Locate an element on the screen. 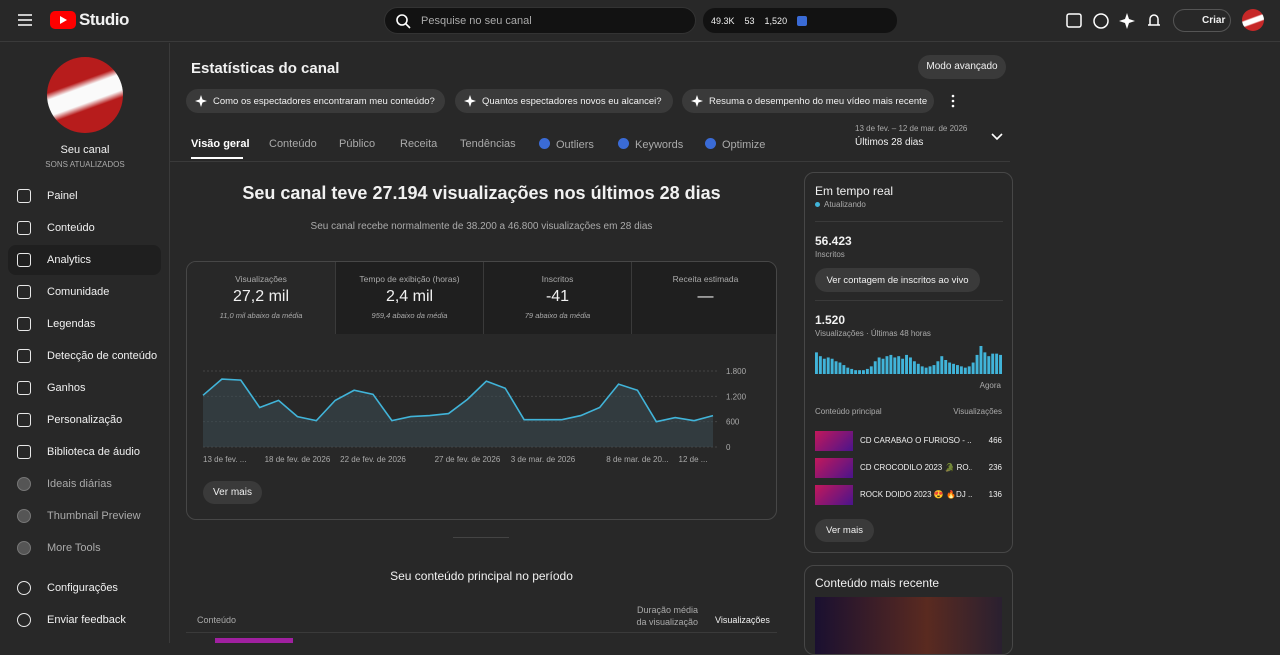 The height and width of the screenshot is (655, 1280). advanced-button: Modo avançado is located at coordinates (962, 67).